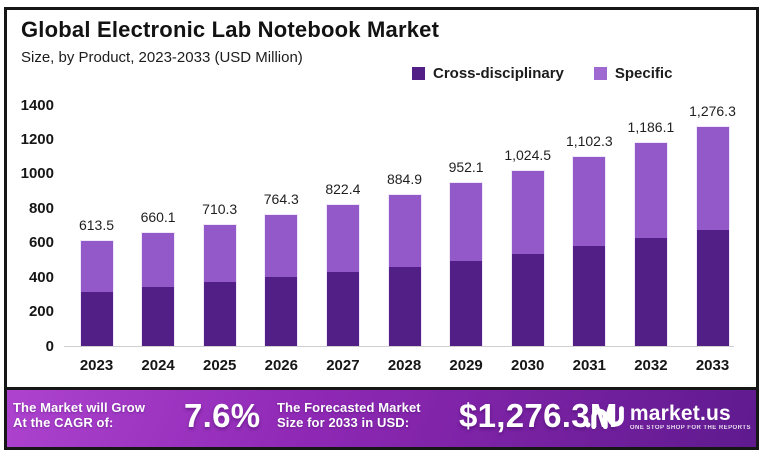 The width and height of the screenshot is (768, 454). Describe the element at coordinates (498, 73) in the screenshot. I see `legend-label-cross-disciplinary: Cross-disciplinary` at that location.